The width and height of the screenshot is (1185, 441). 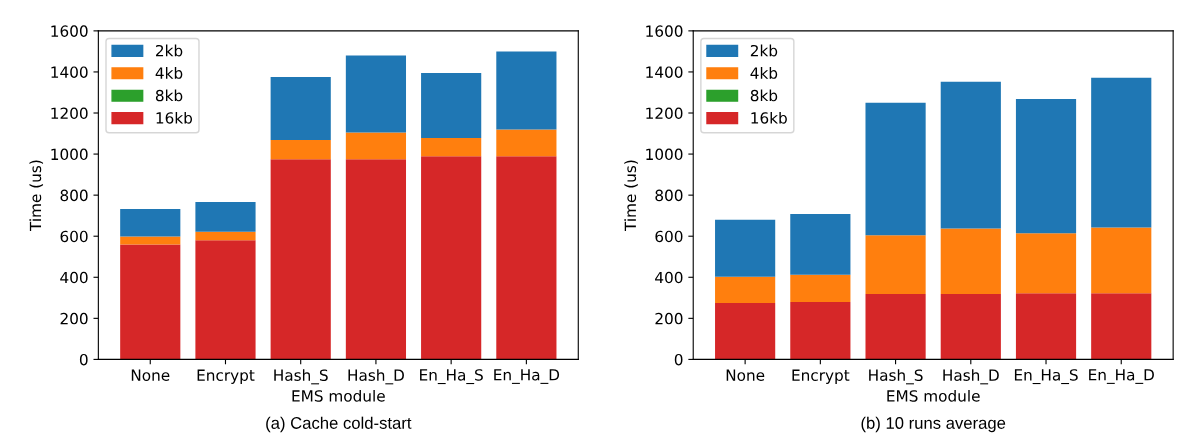 What do you see at coordinates (339, 424) in the screenshot?
I see `text: (a) Cache cold-start` at bounding box center [339, 424].